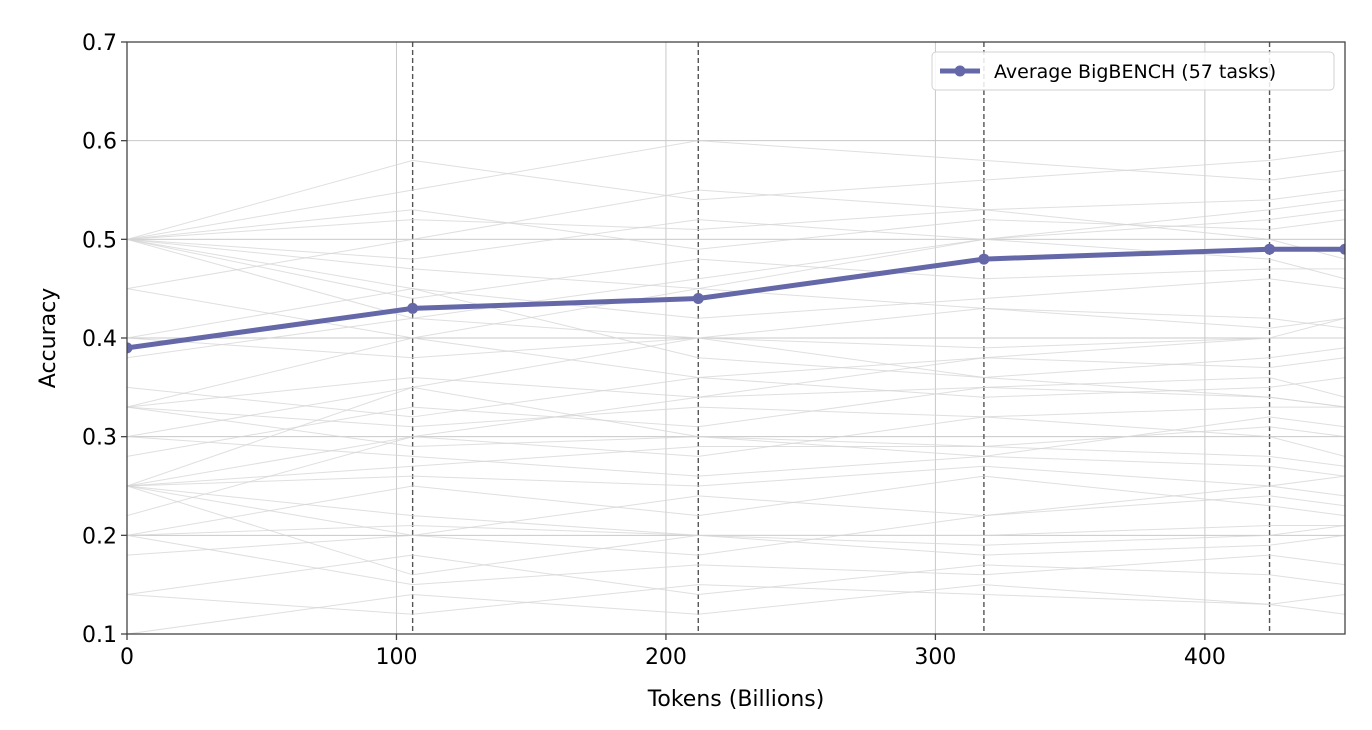  I want to click on main-series, so click(736, 298).